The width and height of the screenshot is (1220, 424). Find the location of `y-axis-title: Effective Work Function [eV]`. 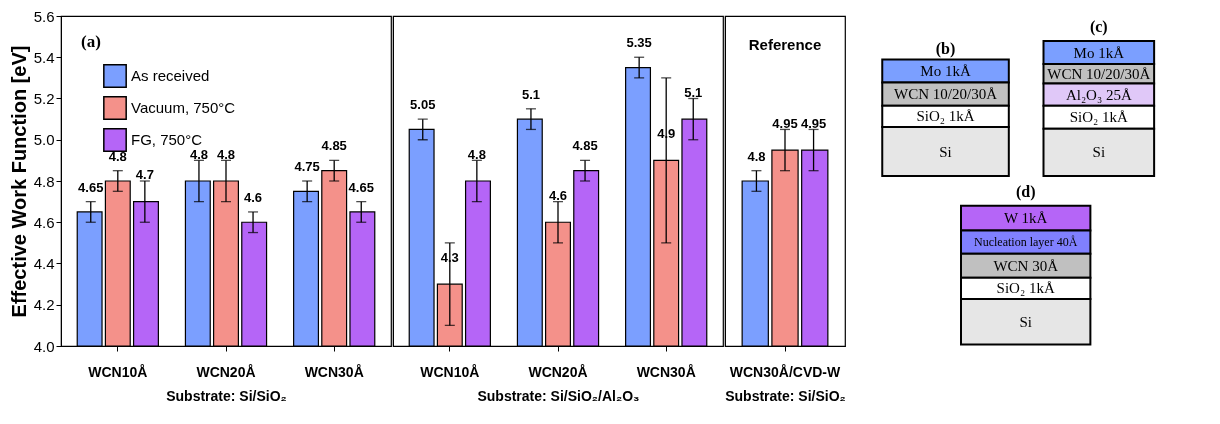

y-axis-title: Effective Work Function [eV] is located at coordinates (18, 181).